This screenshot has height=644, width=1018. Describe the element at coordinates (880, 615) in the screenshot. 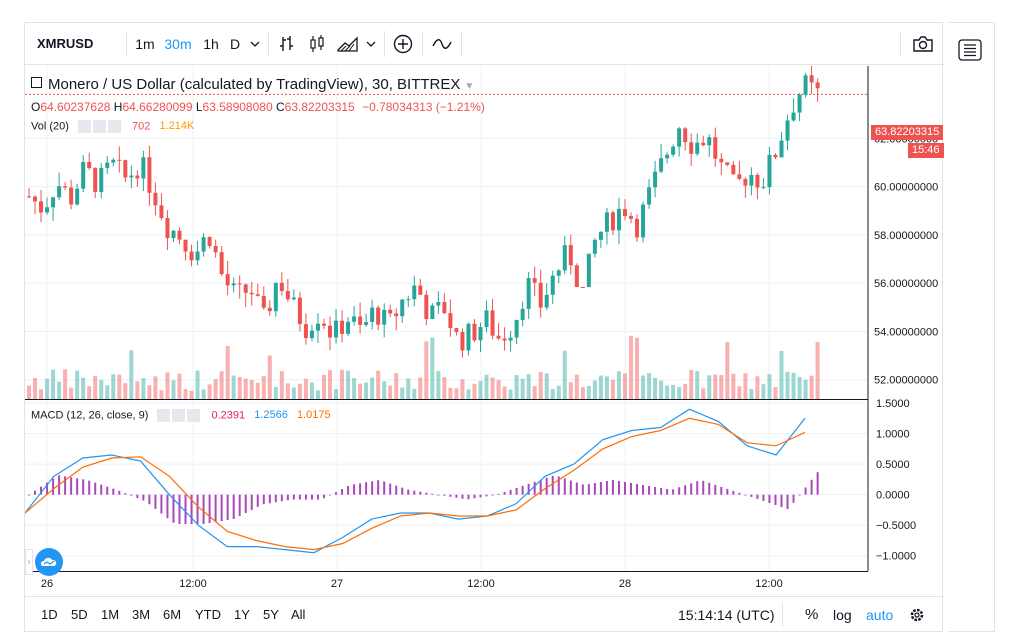

I see `auto-scale-button: auto` at that location.